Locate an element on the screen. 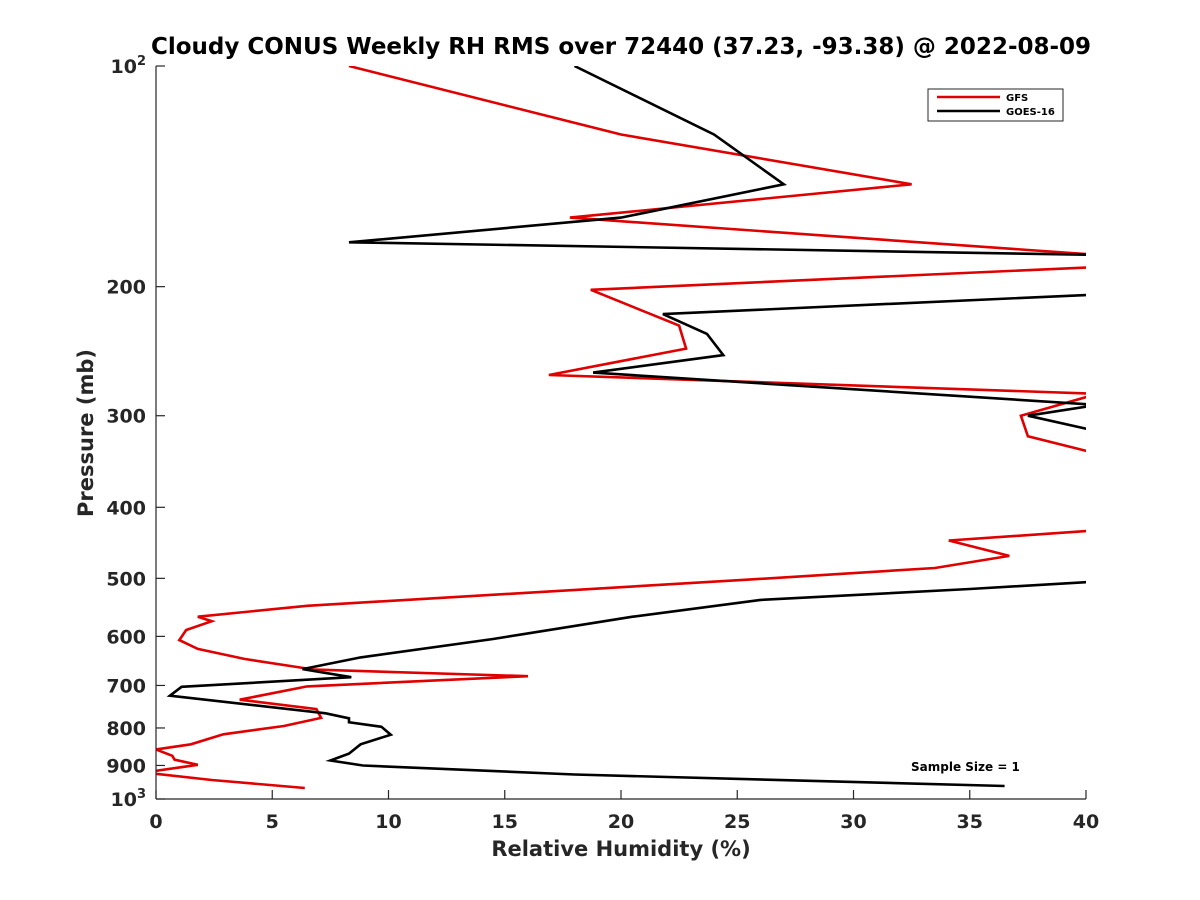 The image size is (1200, 900). y-tick-label: 10³ is located at coordinates (129, 799).